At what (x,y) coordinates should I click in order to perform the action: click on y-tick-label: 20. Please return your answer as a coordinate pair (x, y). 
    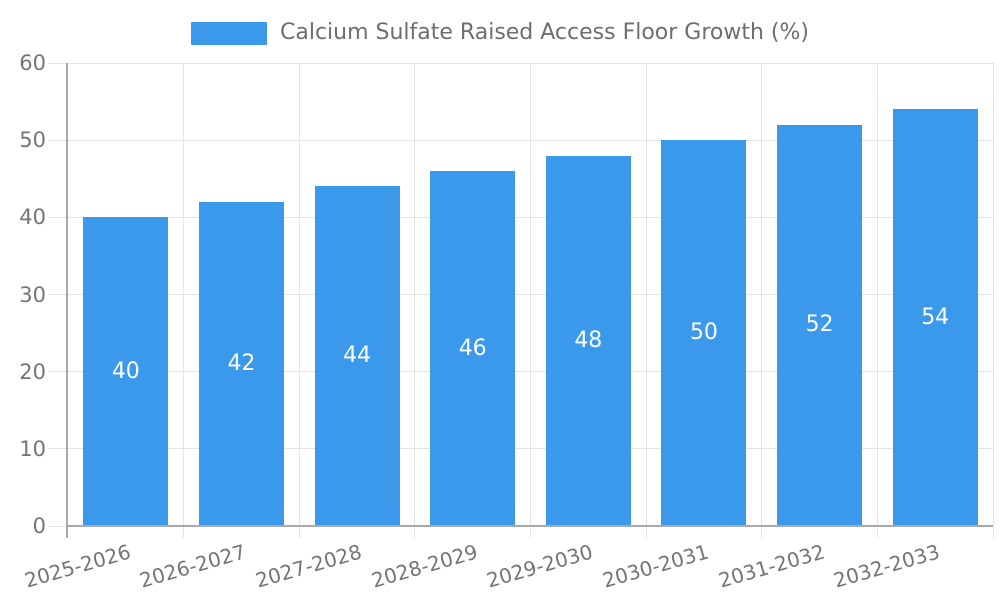
    Looking at the image, I should click on (32, 371).